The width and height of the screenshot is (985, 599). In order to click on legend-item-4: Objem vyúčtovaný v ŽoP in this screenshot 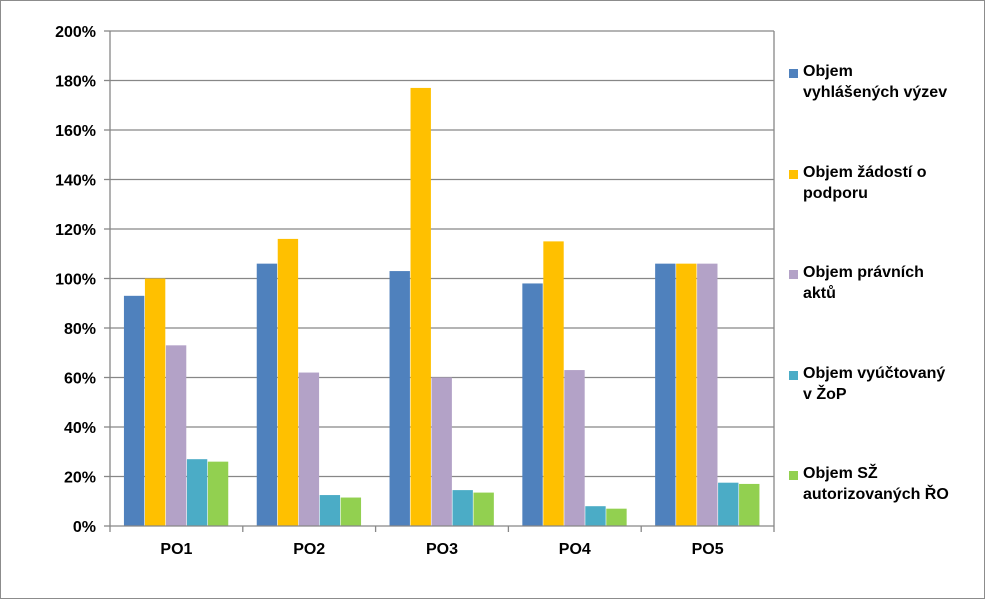, I will do `click(883, 384)`.